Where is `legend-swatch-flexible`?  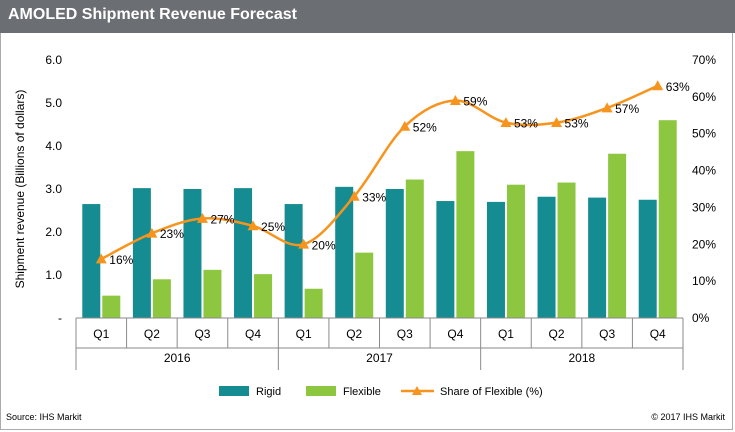 legend-swatch-flexible is located at coordinates (321, 391).